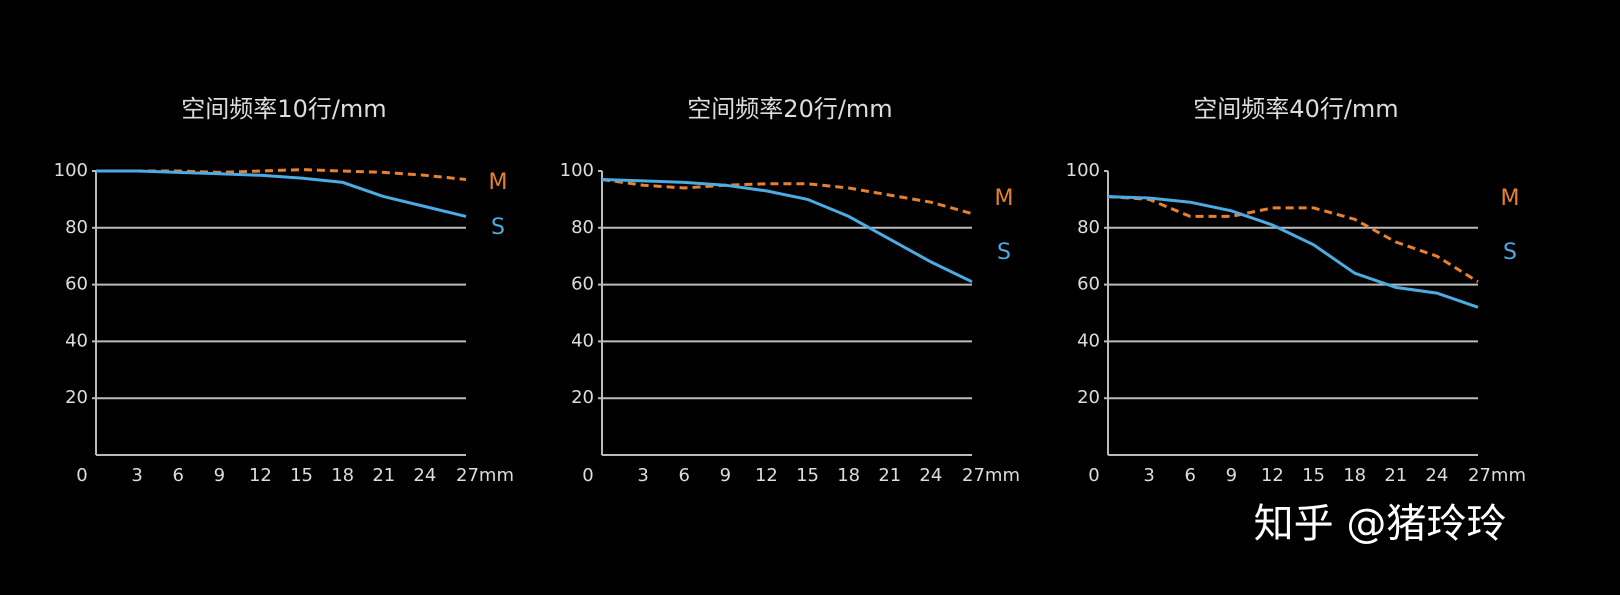  I want to click on chart-title: 空间频率40行/mm, so click(1295, 109).